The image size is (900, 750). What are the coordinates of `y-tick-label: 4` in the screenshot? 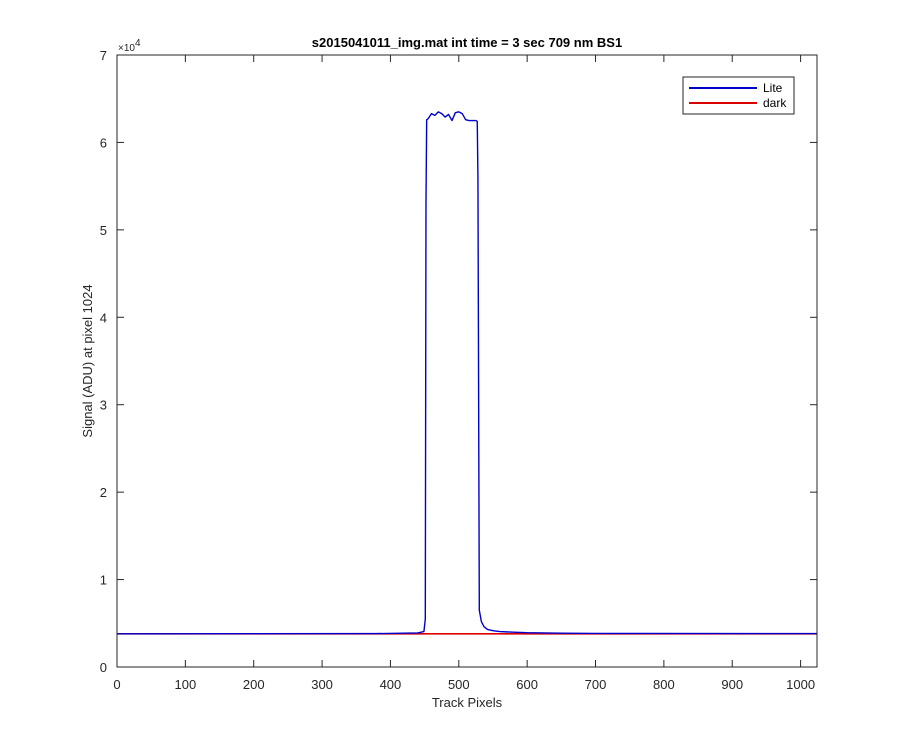 It's located at (103, 317).